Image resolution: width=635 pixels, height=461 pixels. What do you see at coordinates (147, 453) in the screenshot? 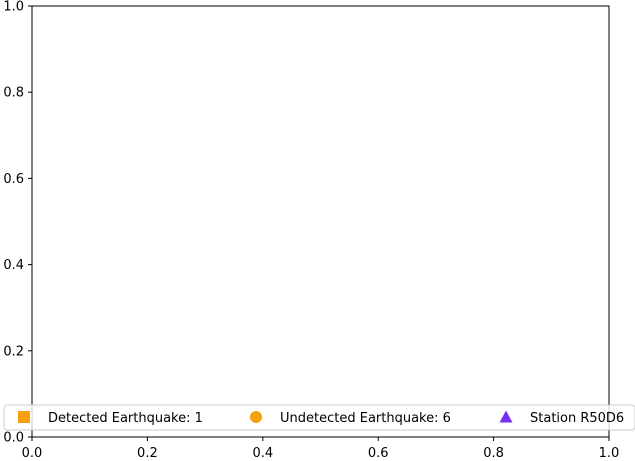
I see `x-tick-label: 0.2` at bounding box center [147, 453].